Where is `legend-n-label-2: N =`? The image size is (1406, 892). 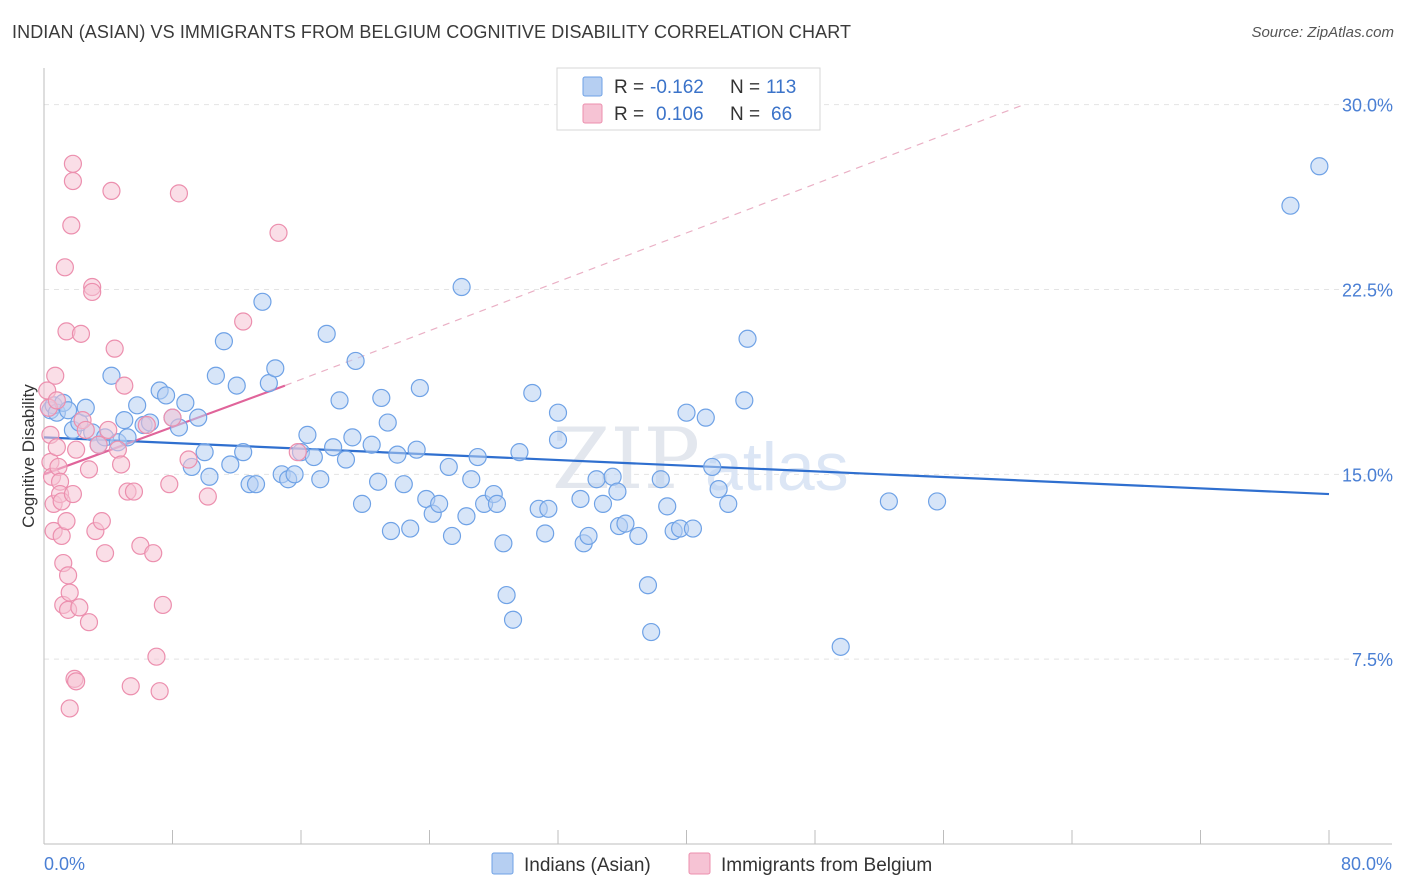
legend-n-label-2: N = is located at coordinates (745, 114).